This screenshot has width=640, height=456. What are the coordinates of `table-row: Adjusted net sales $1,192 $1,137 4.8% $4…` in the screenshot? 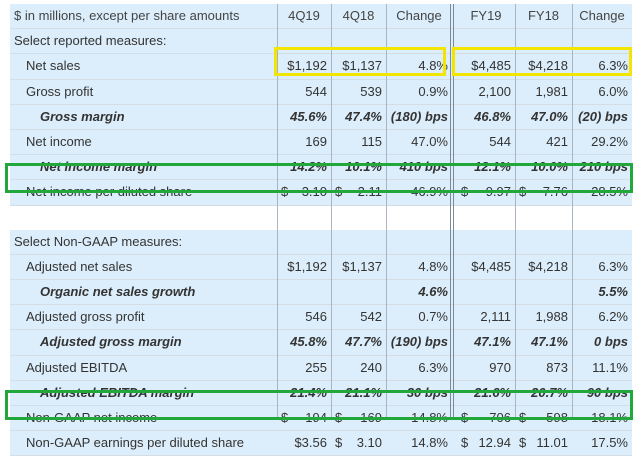 It's located at (321, 267).